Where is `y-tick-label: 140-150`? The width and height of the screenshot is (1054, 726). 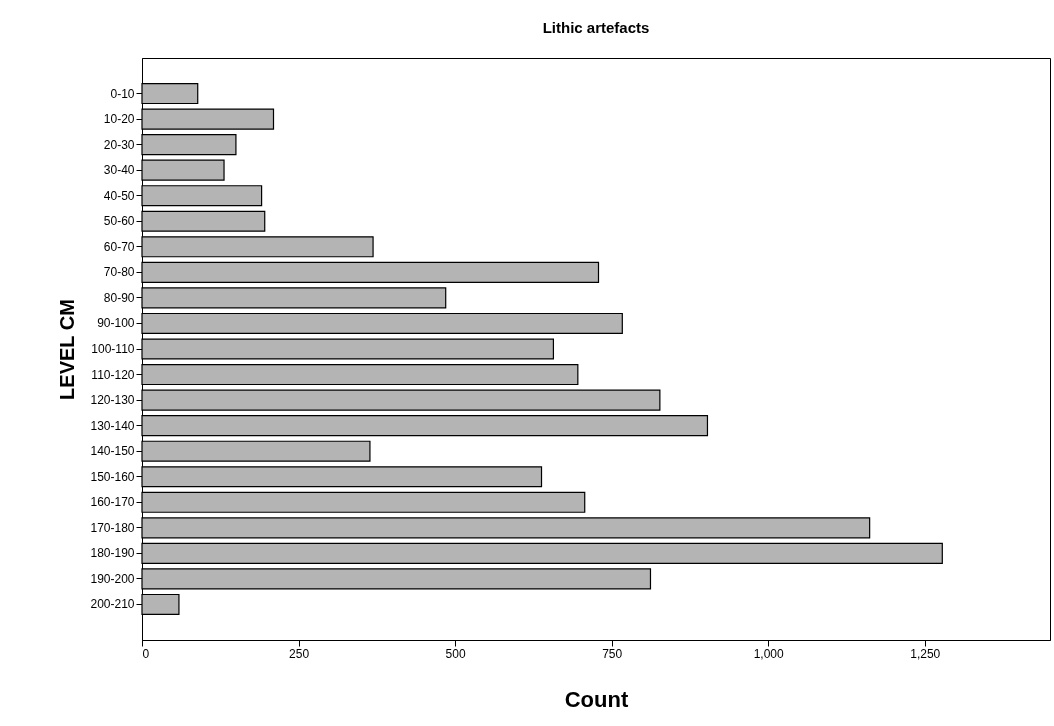
y-tick-label: 140-150 is located at coordinates (112, 451).